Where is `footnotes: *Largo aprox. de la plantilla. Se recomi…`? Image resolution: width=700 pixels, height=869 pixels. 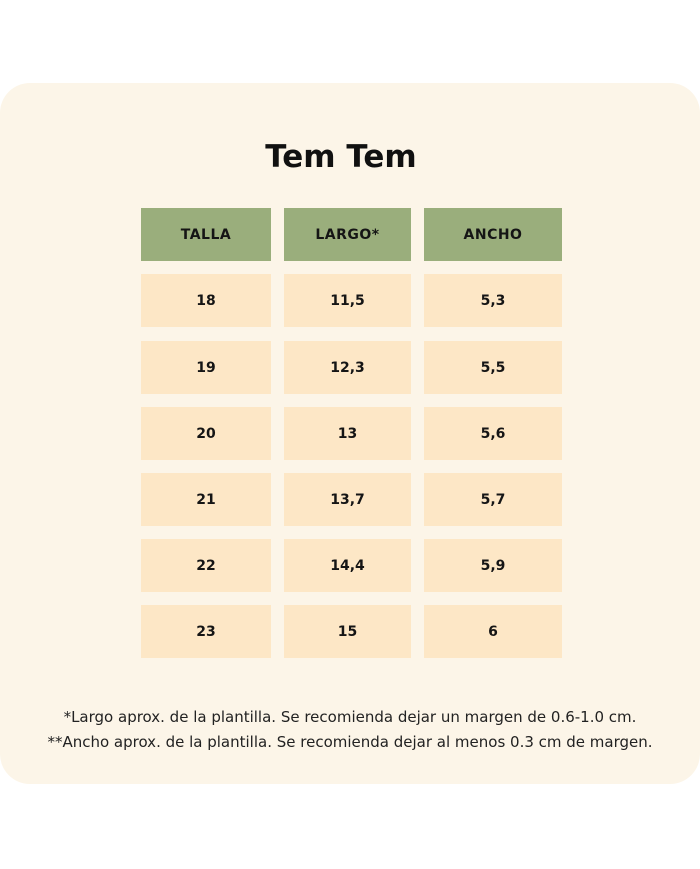 footnotes: *Largo aprox. de la plantilla. Se recomi… is located at coordinates (350, 730).